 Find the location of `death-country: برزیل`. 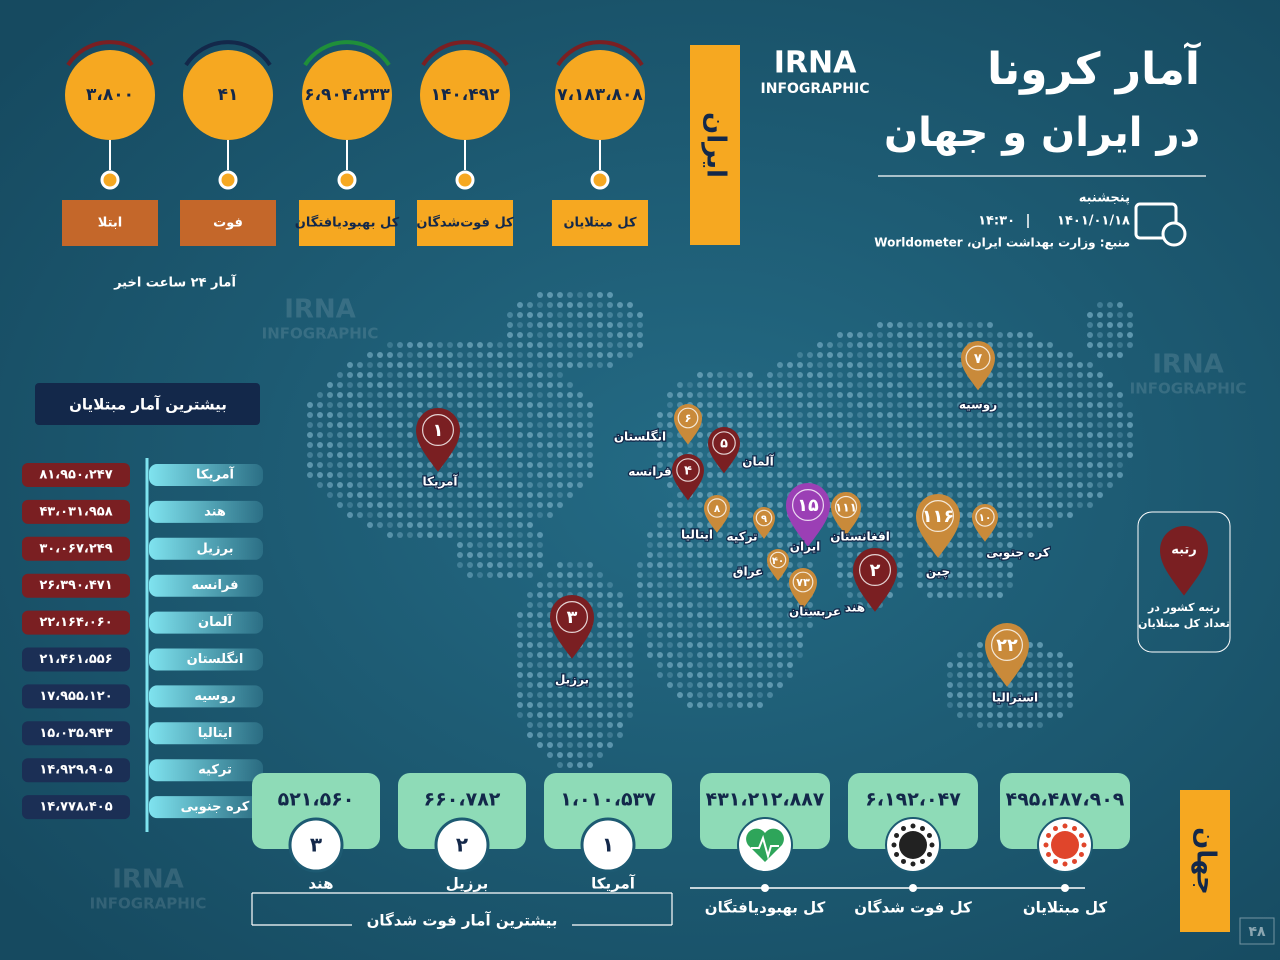

death-country: برزیل is located at coordinates (467, 884).